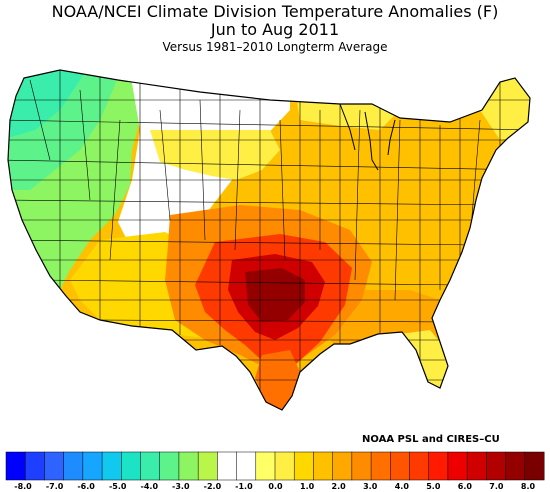 The height and width of the screenshot is (492, 550). What do you see at coordinates (307, 486) in the screenshot?
I see `colorbar-tick-label: 1.0` at bounding box center [307, 486].